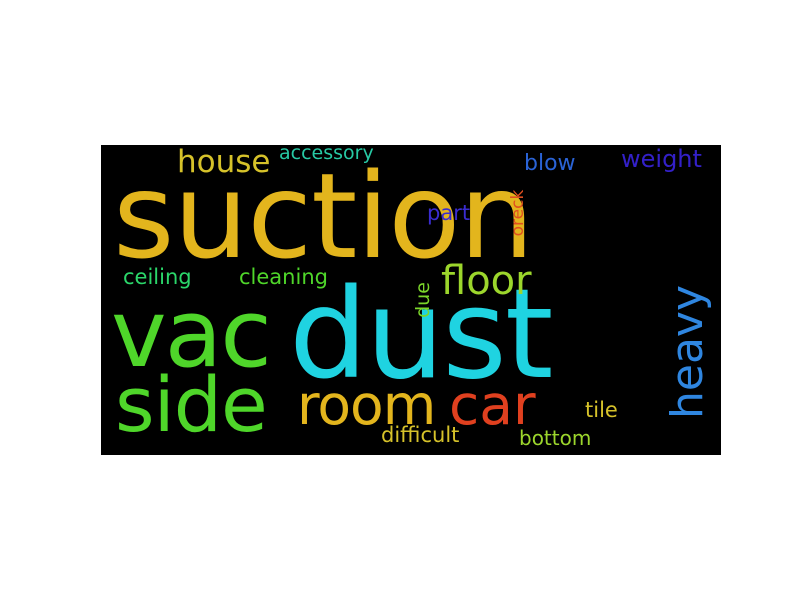 Image resolution: width=800 pixels, height=600 pixels. I want to click on word-vac: vac, so click(191, 334).